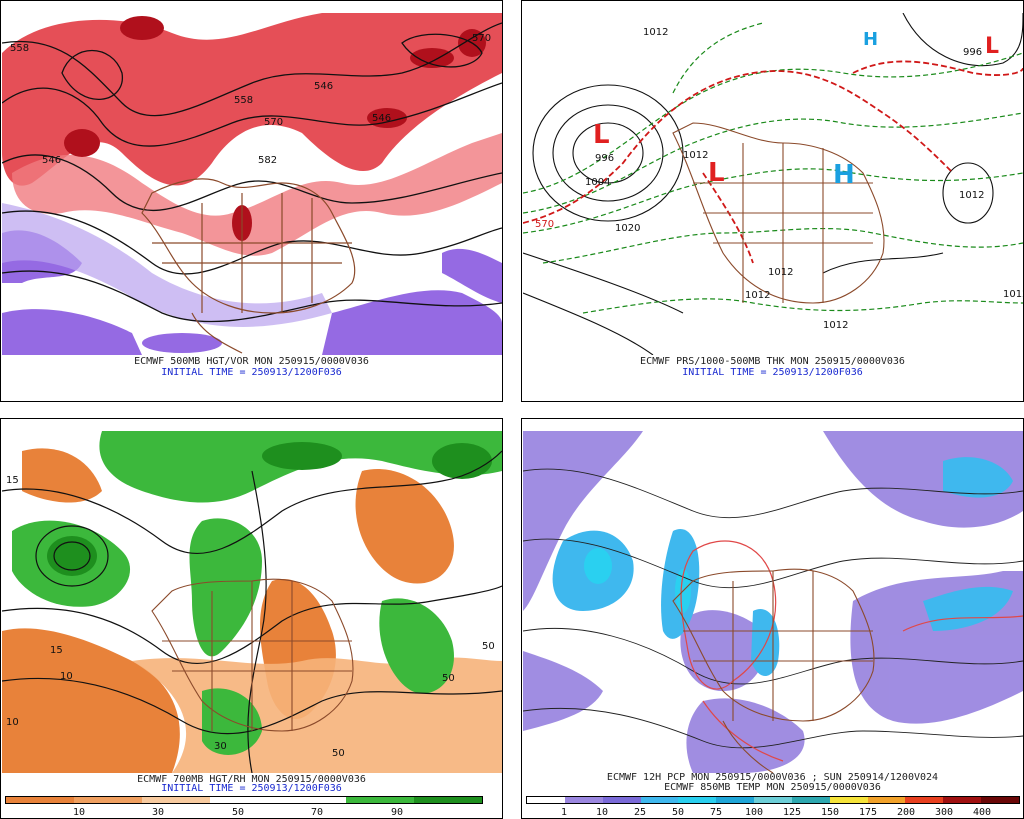  Describe the element at coordinates (244, 800) in the screenshot. I see `rh-colorbar` at that location.